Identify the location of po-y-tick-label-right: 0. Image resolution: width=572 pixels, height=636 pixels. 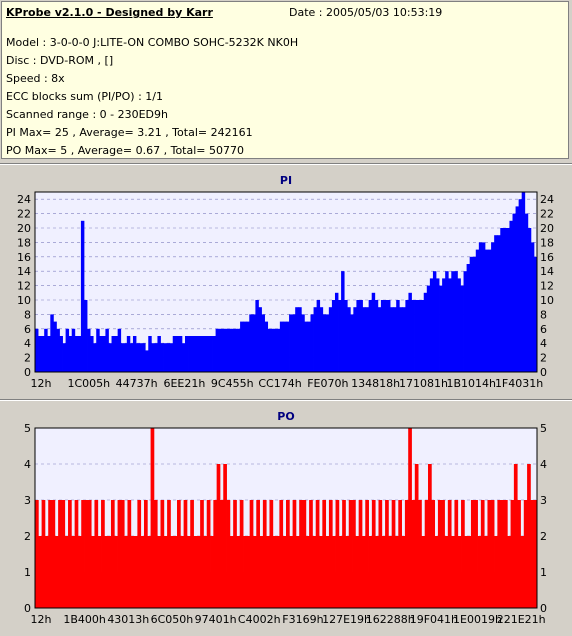
(543, 608).